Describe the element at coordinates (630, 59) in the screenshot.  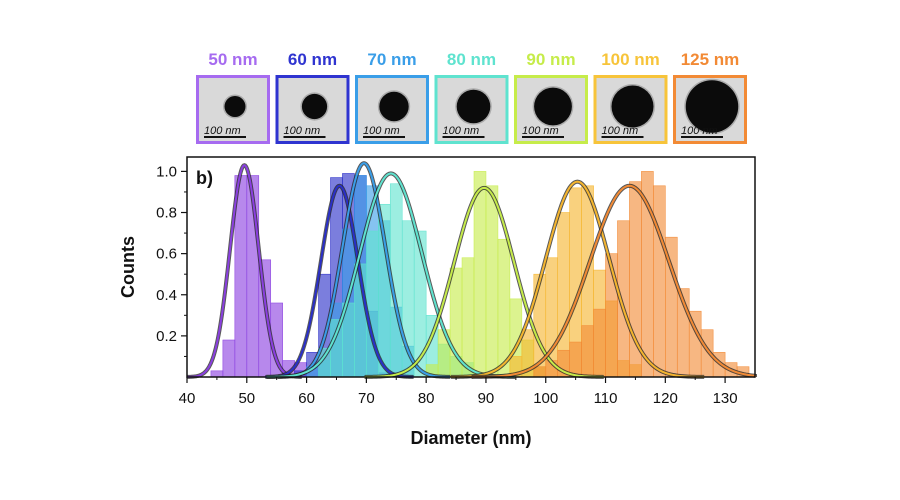
I see `tem-size-label: 100 nm` at that location.